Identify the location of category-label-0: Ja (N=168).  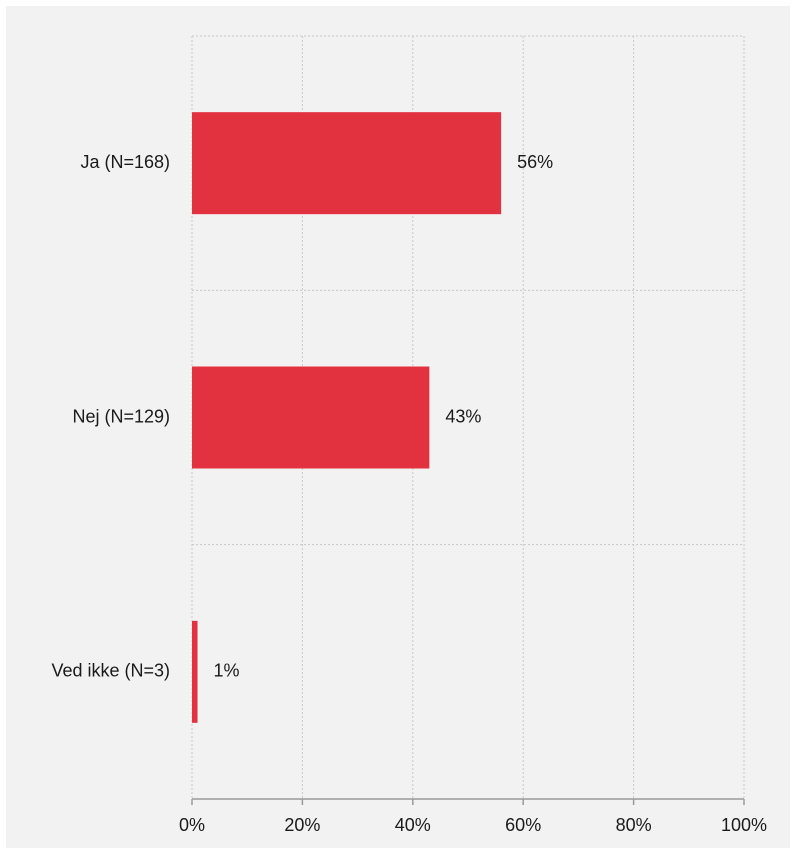
(125, 162).